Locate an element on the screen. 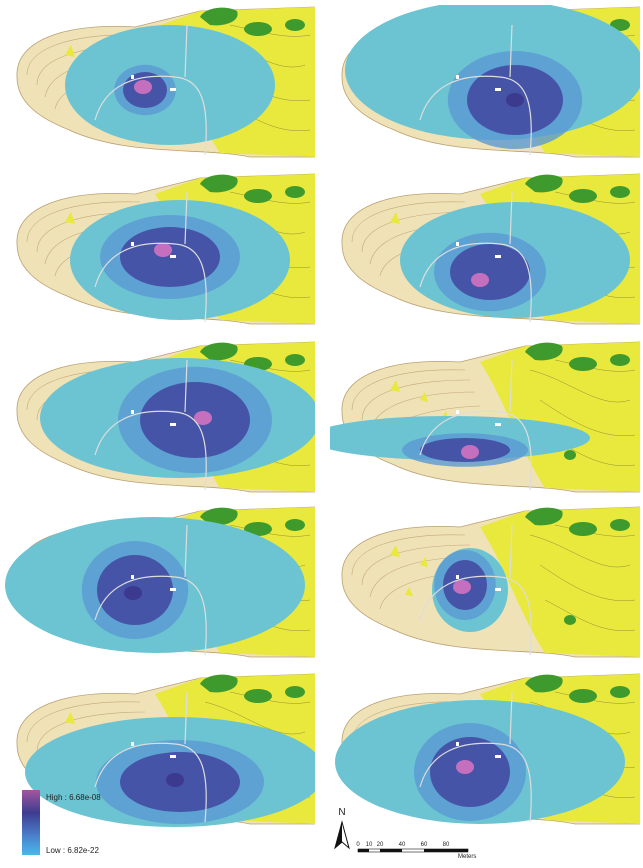 This screenshot has width=643, height=868. legend-low: Low : 6.82e-22 is located at coordinates (72, 850).